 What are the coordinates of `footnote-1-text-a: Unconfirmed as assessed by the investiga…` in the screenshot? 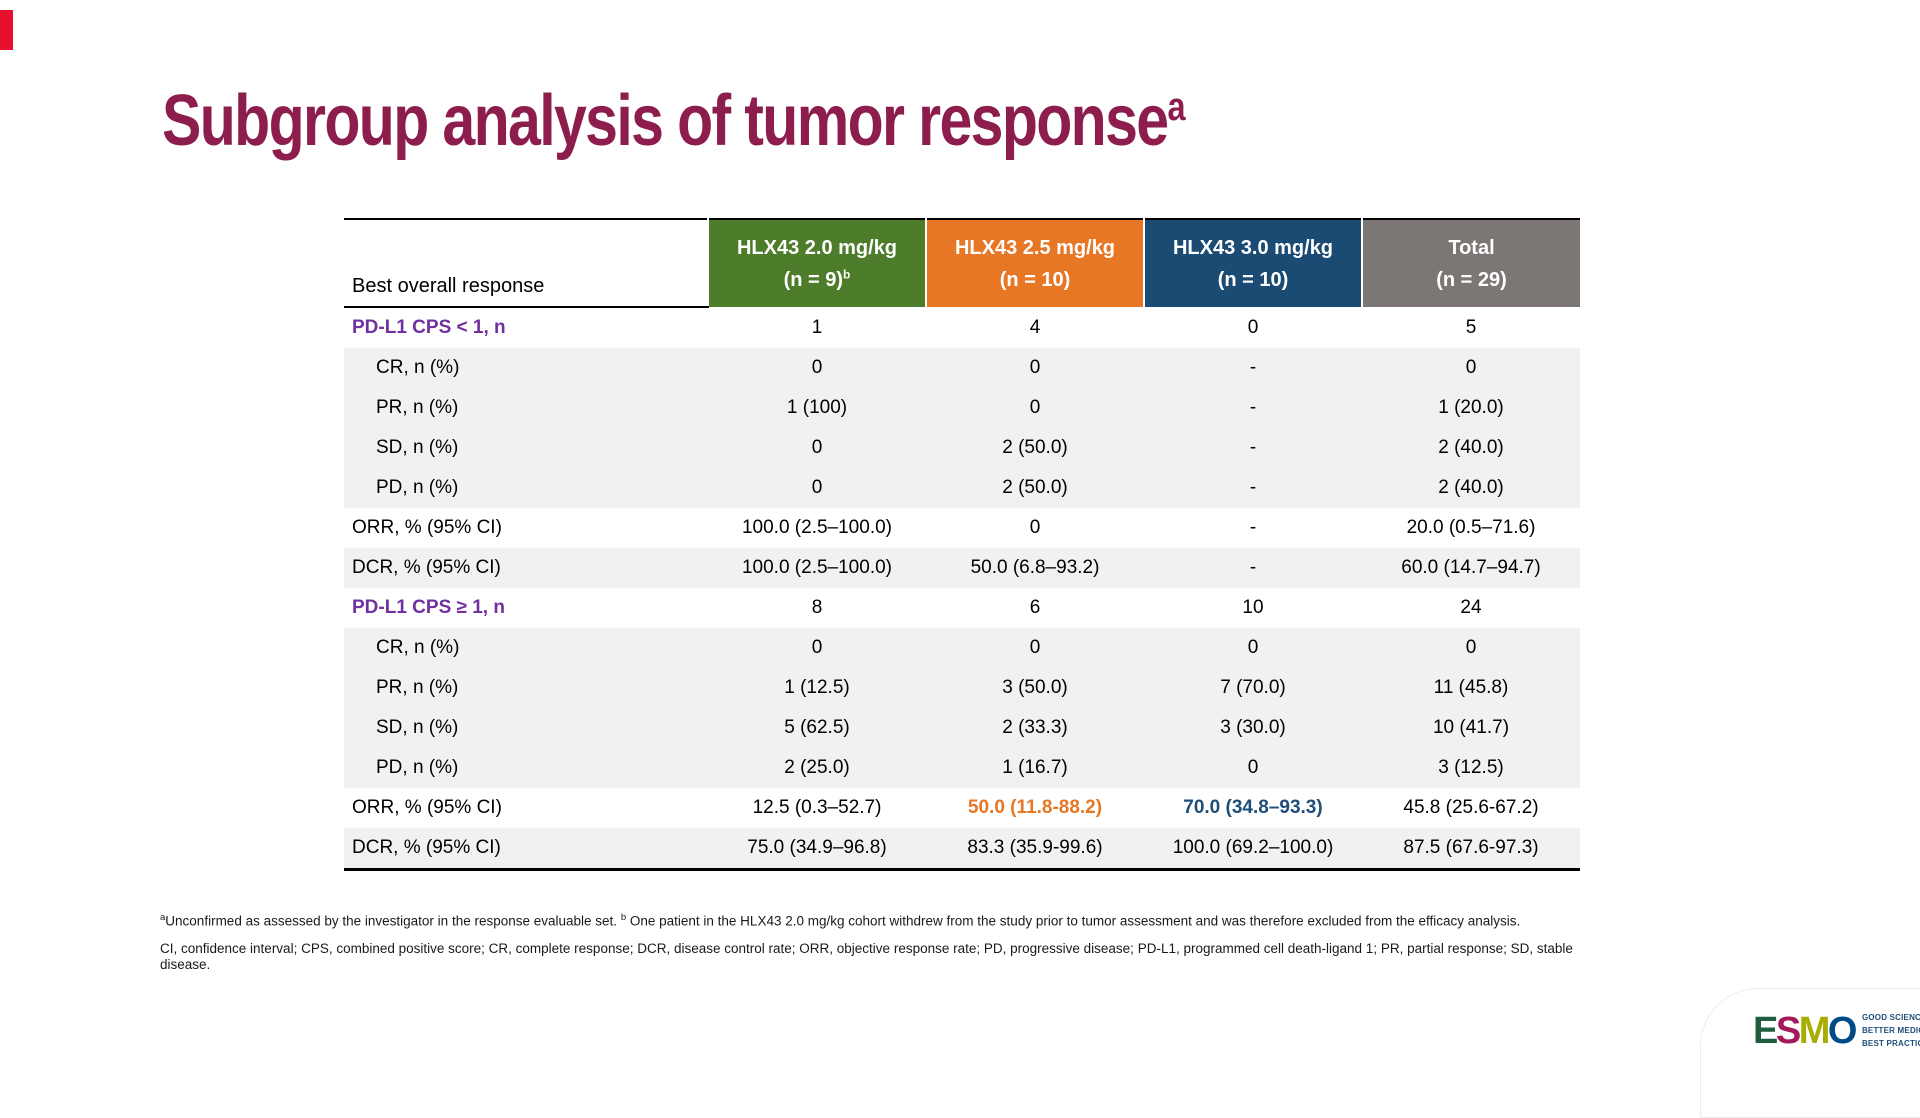 It's located at (393, 921).